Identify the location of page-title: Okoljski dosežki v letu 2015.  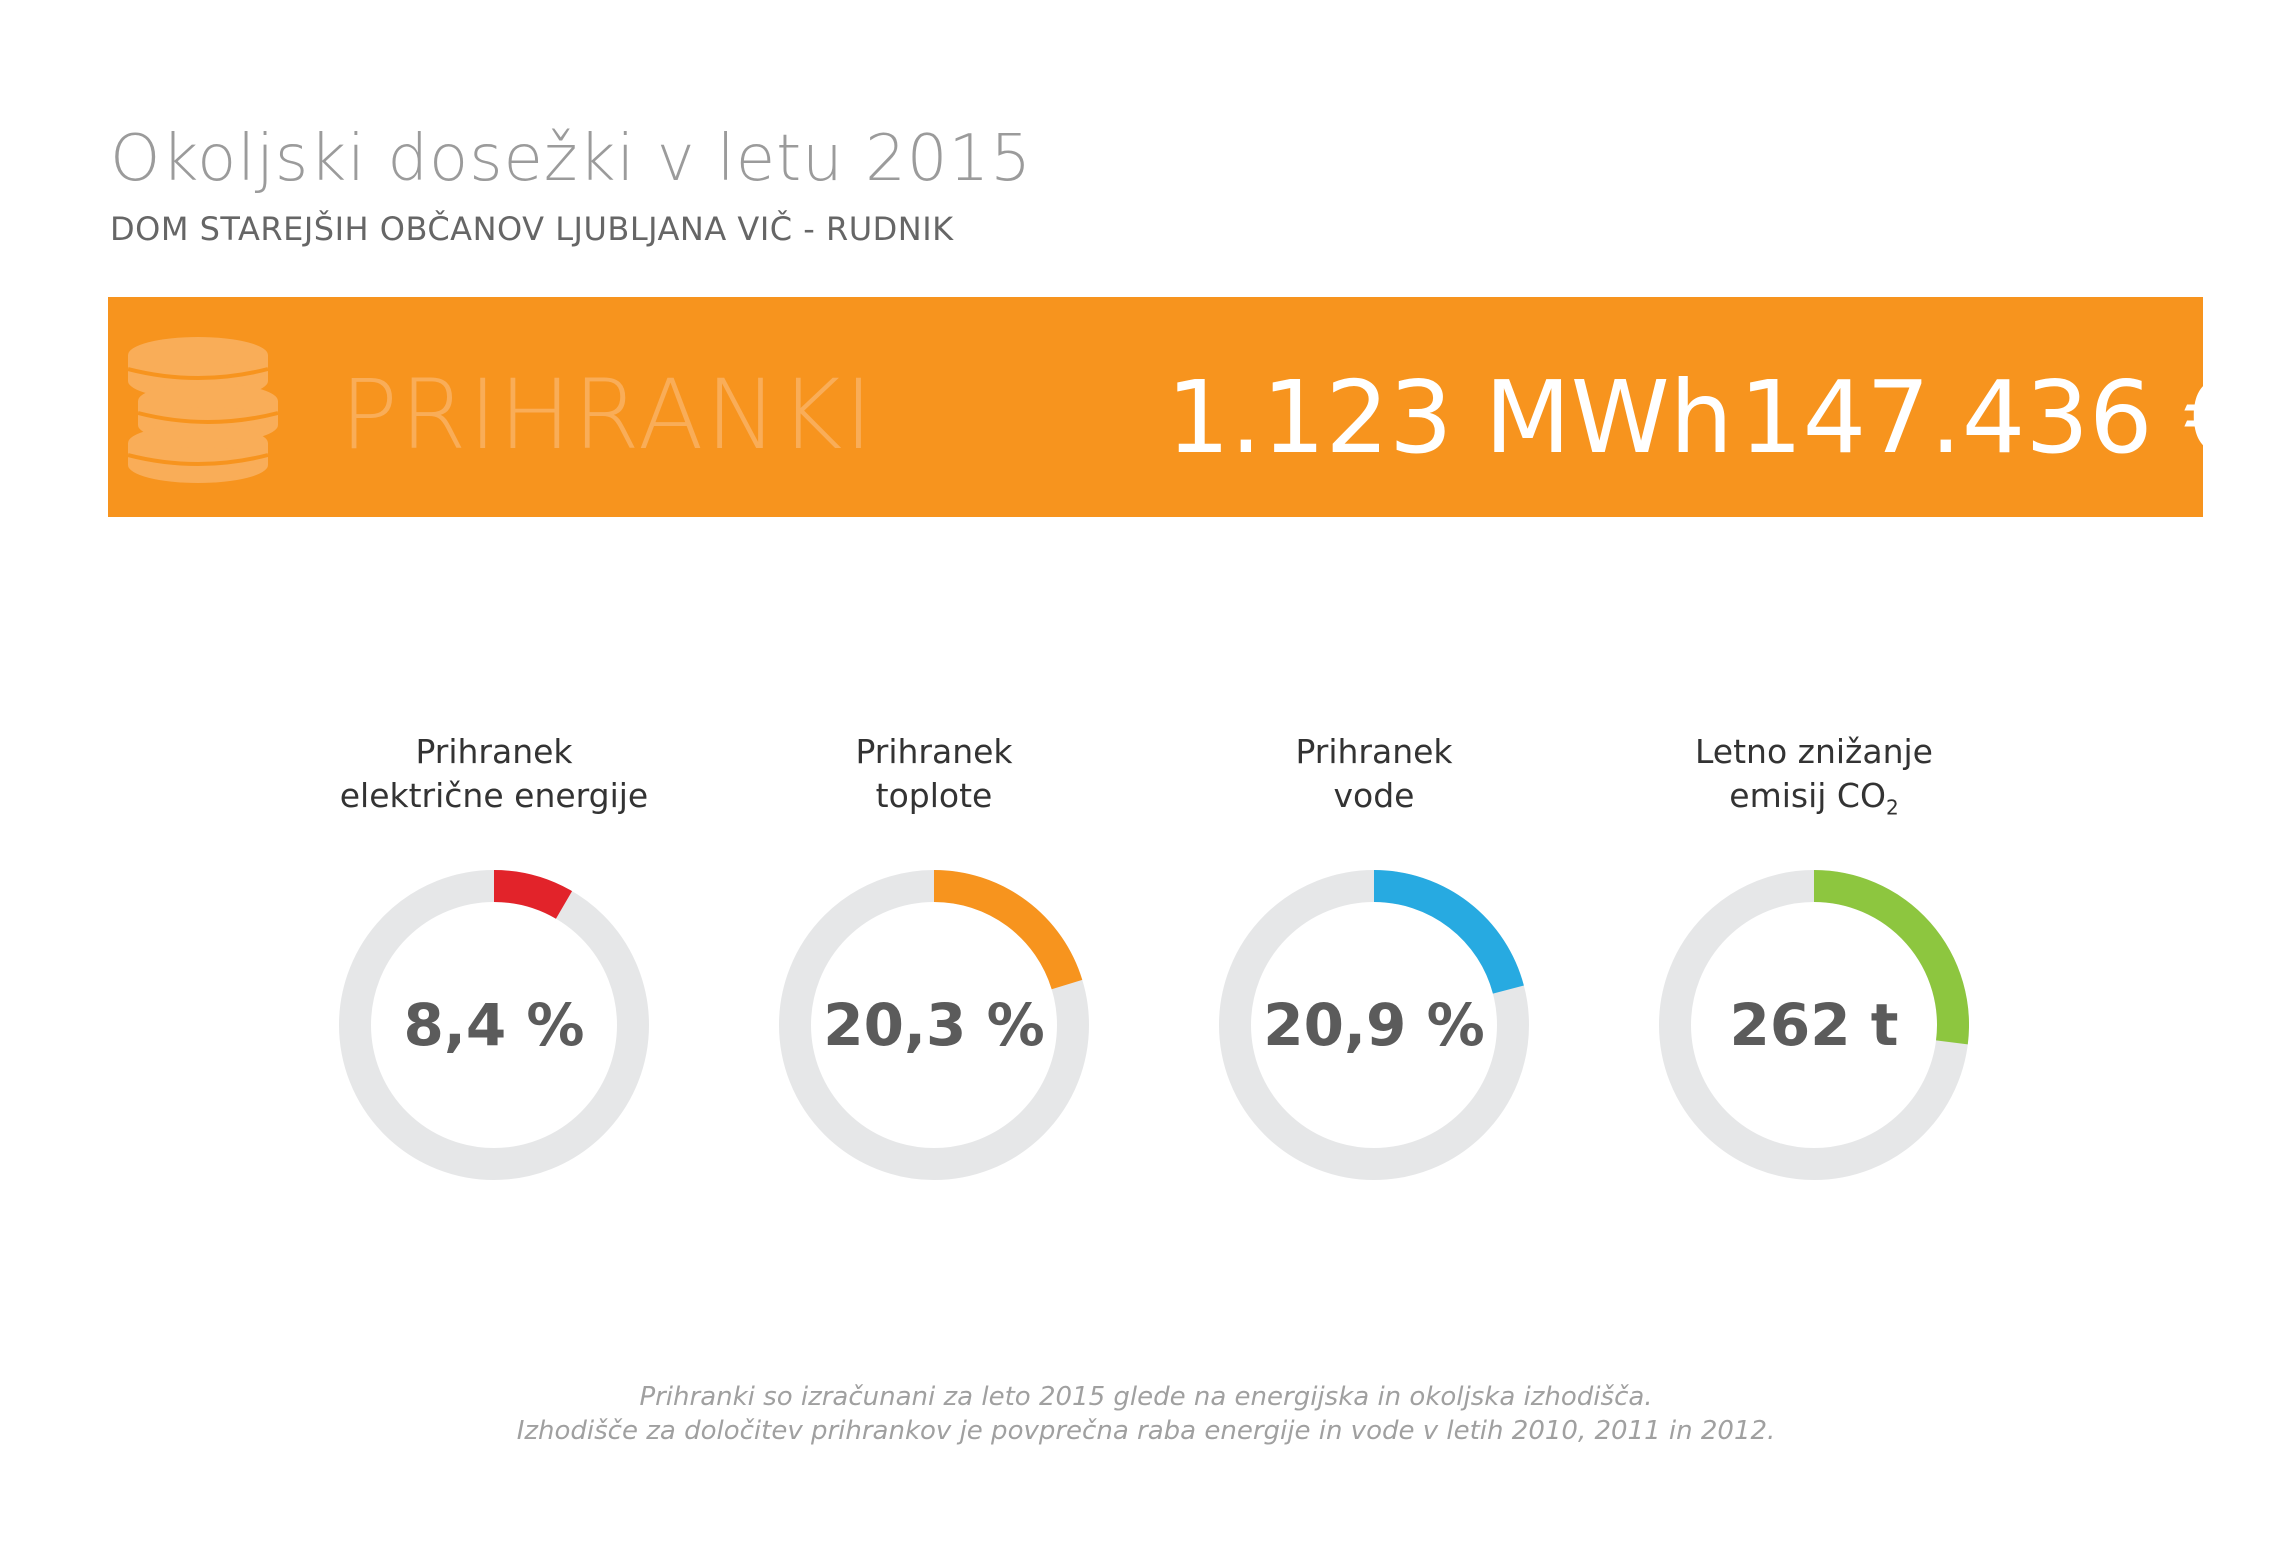
(571, 159).